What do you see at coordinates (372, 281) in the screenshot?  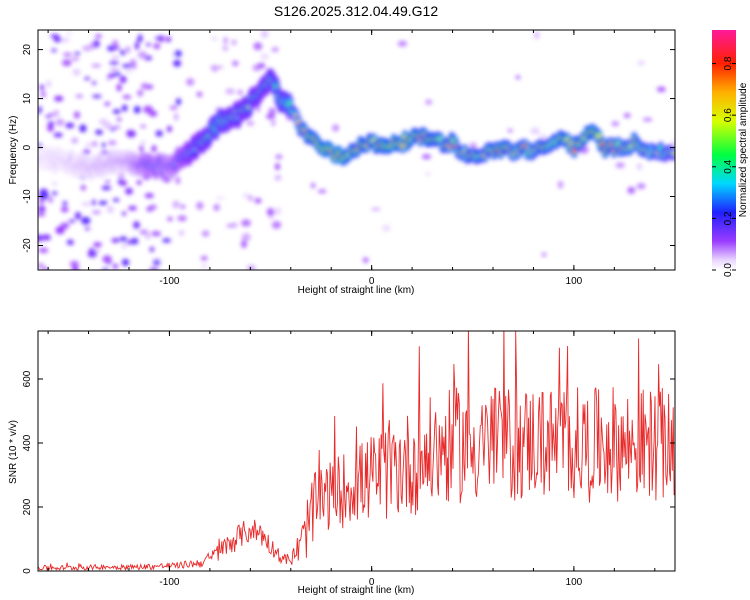 I see `spectrogram-xtick-label: 0` at bounding box center [372, 281].